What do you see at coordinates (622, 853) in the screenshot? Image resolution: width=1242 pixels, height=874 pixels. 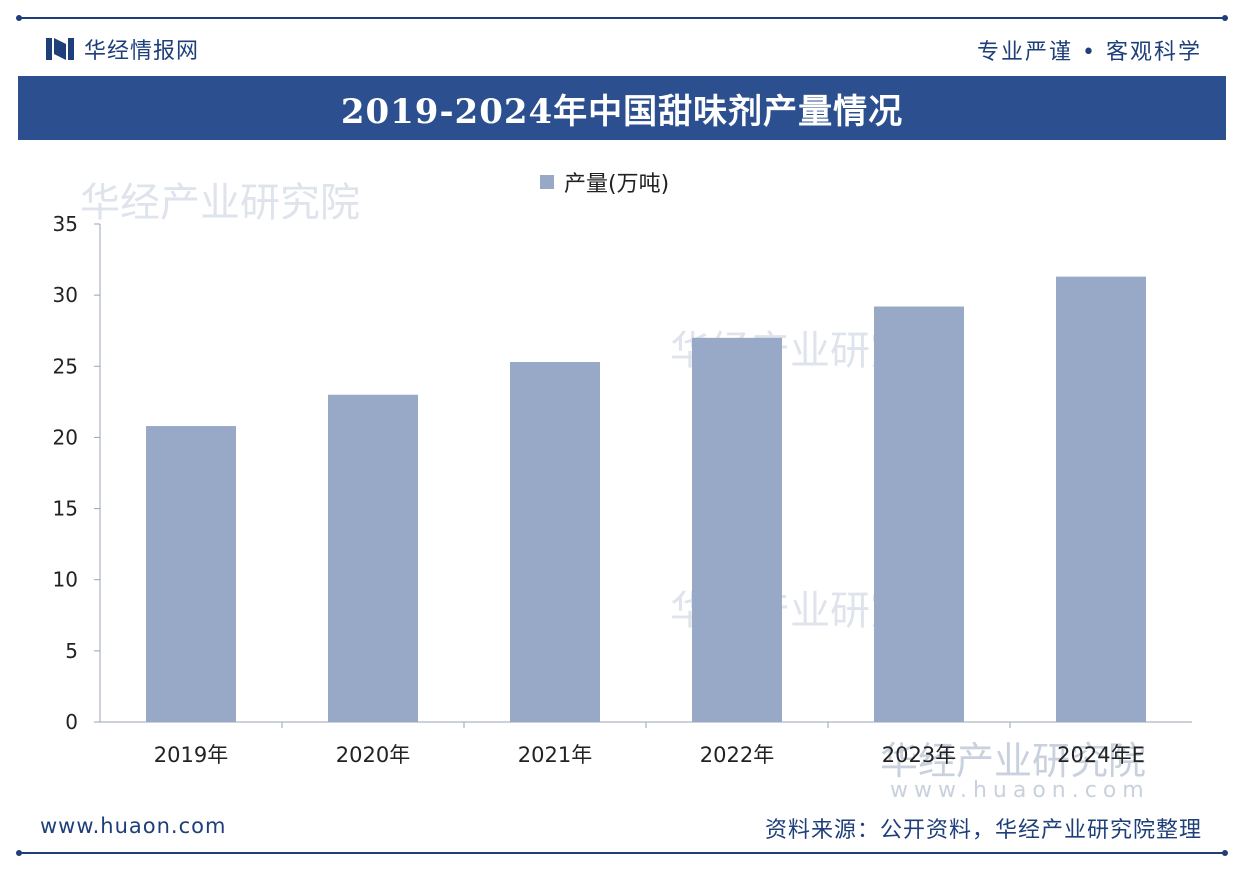 I see `bottom-rule` at bounding box center [622, 853].